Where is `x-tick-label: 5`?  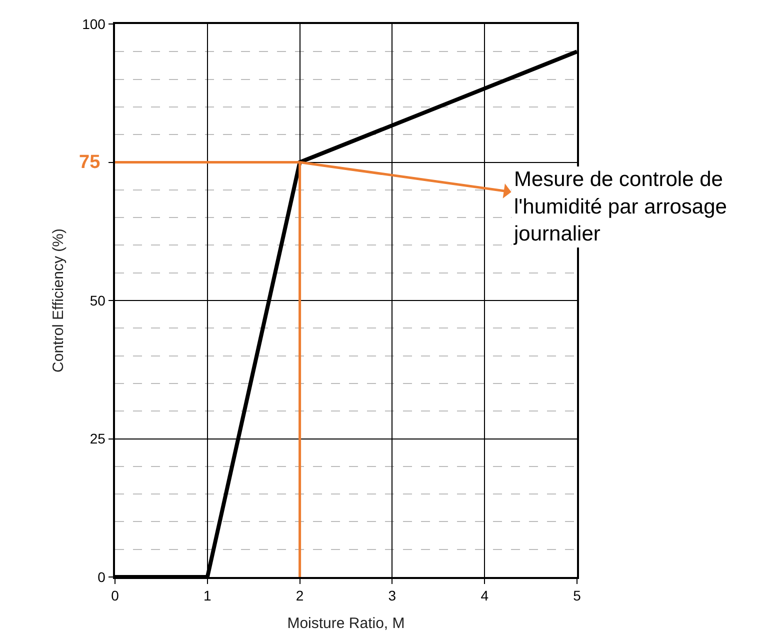 x-tick-label: 5 is located at coordinates (577, 596).